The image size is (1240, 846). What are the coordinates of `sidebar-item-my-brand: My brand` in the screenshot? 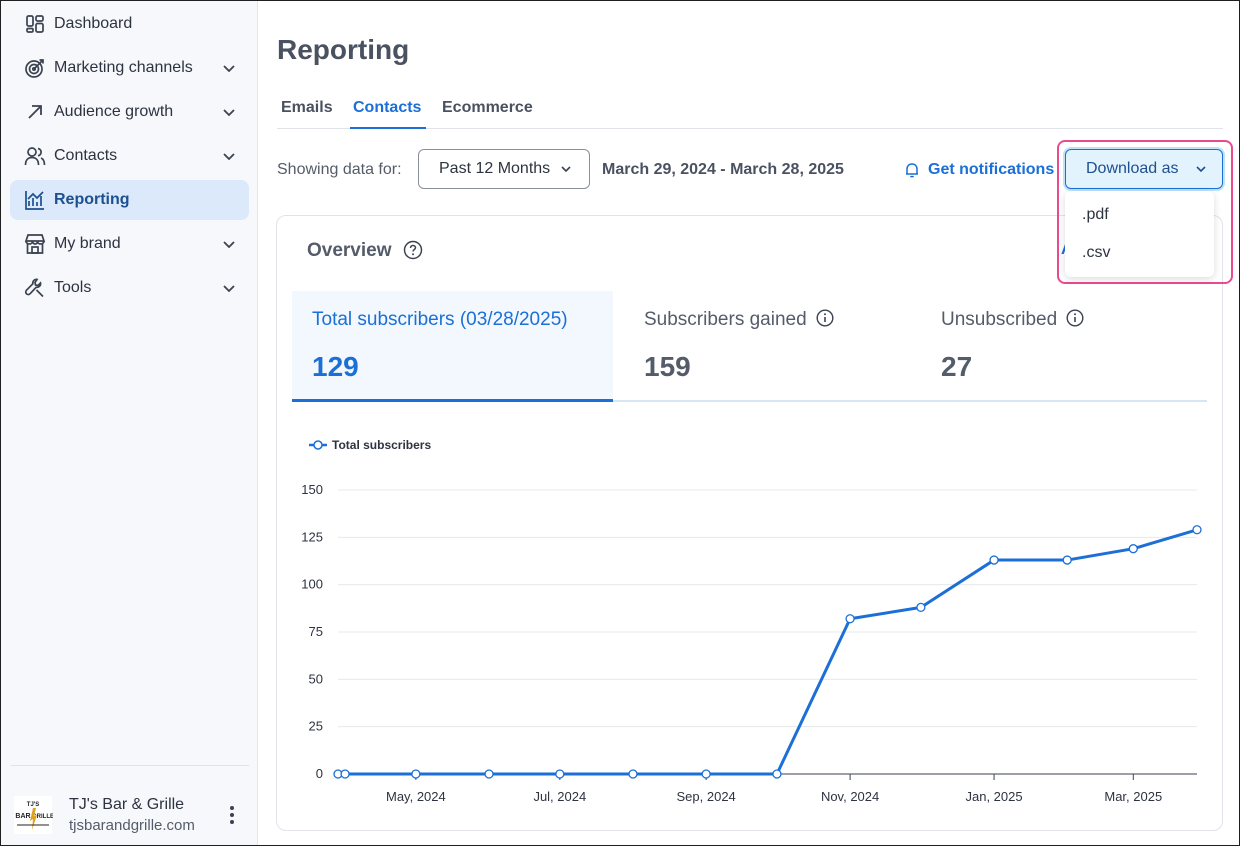 It's located at (129, 244).